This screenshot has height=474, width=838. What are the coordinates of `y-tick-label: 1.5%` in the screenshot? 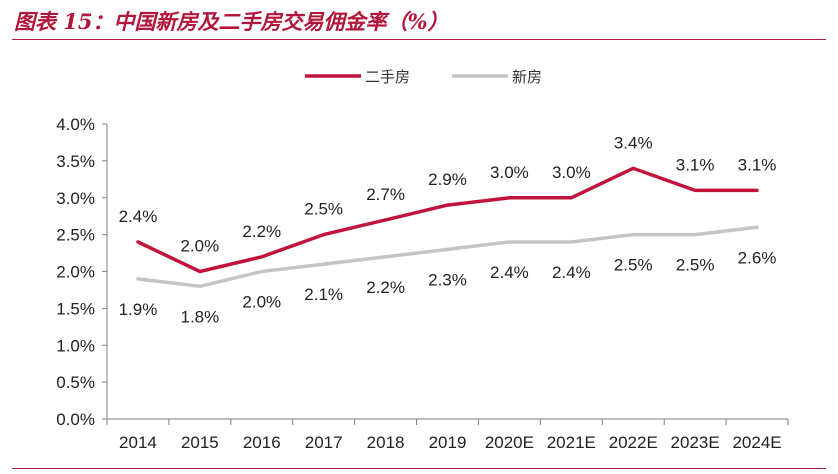 It's located at (75, 308).